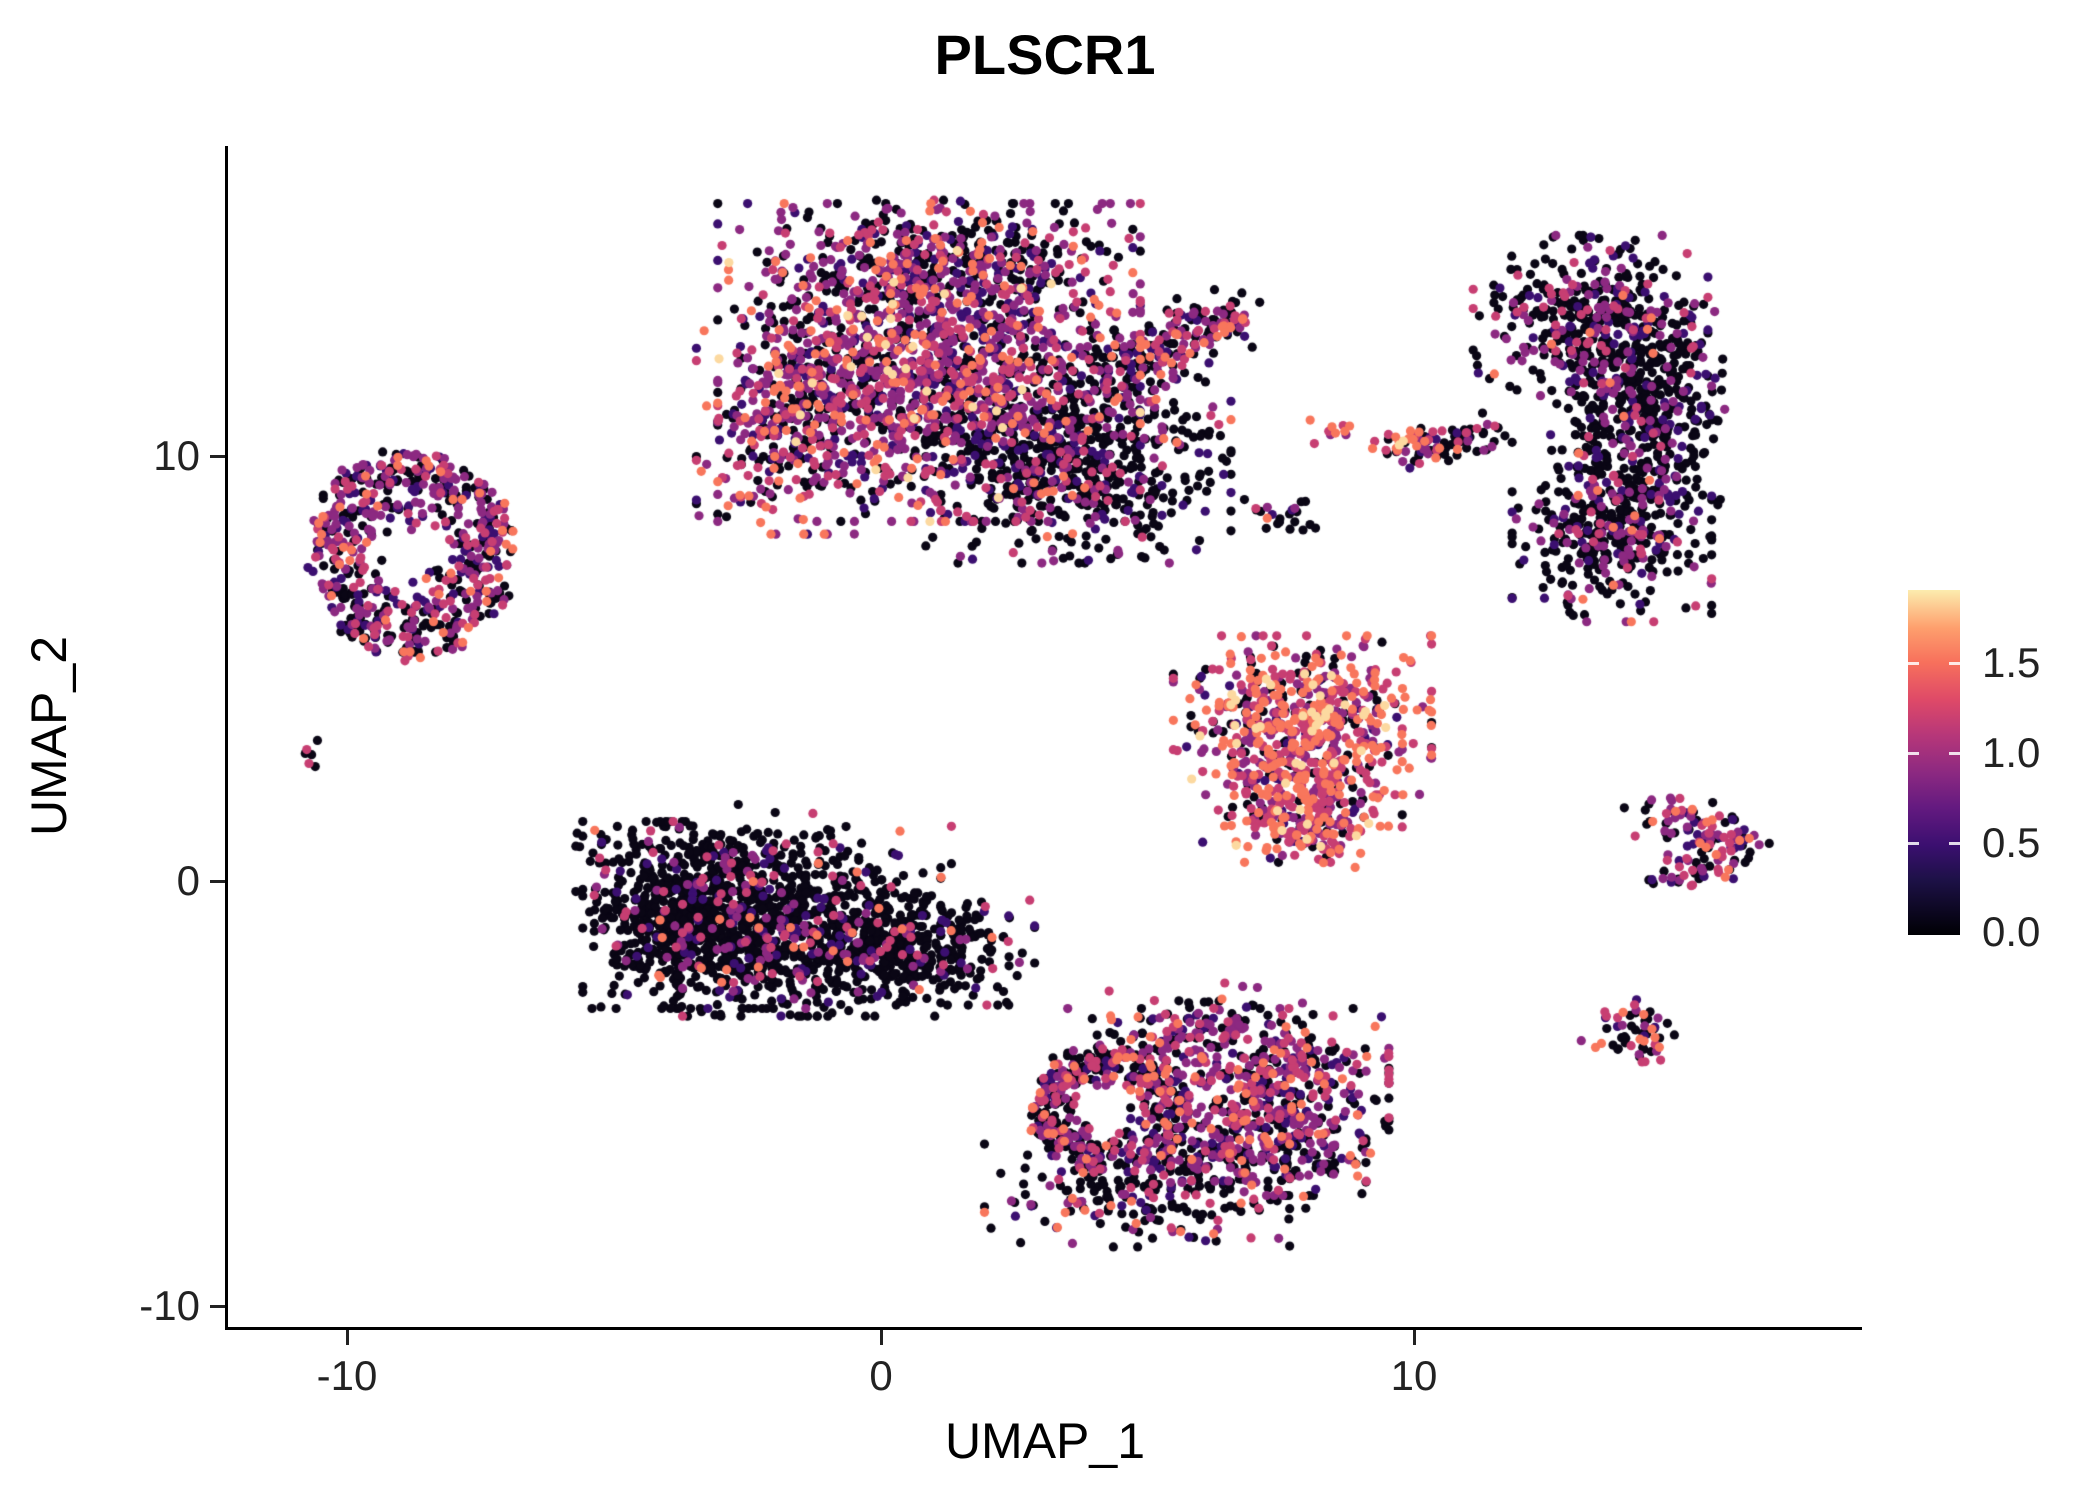  What do you see at coordinates (1954, 663) in the screenshot?
I see `colorbar-tick-1-5-right` at bounding box center [1954, 663].